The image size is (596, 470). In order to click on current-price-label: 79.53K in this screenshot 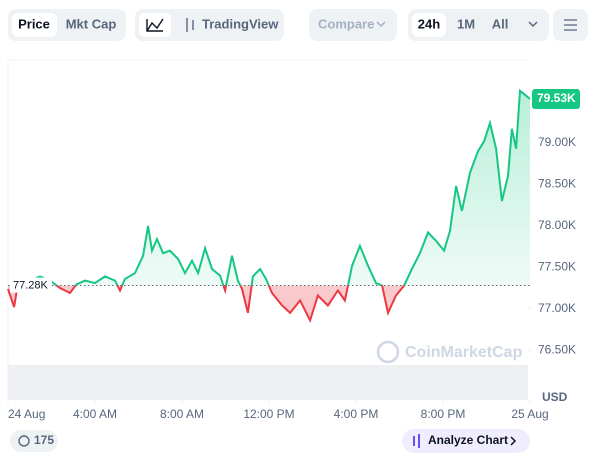, I will do `click(556, 98)`.